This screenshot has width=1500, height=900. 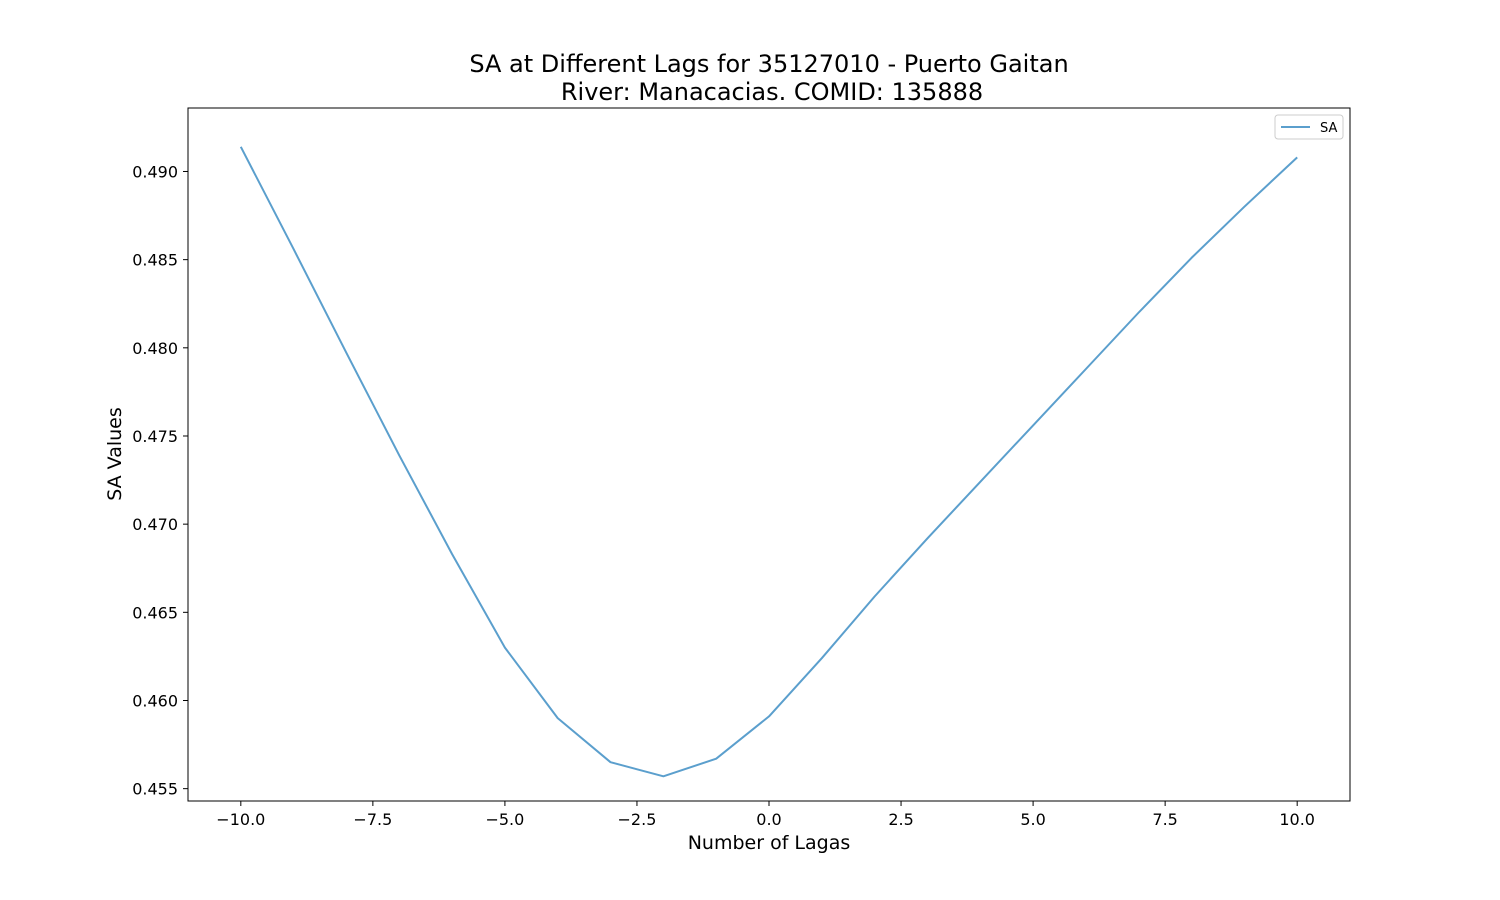 I want to click on y-tick-label: 0.485, so click(x=155, y=260).